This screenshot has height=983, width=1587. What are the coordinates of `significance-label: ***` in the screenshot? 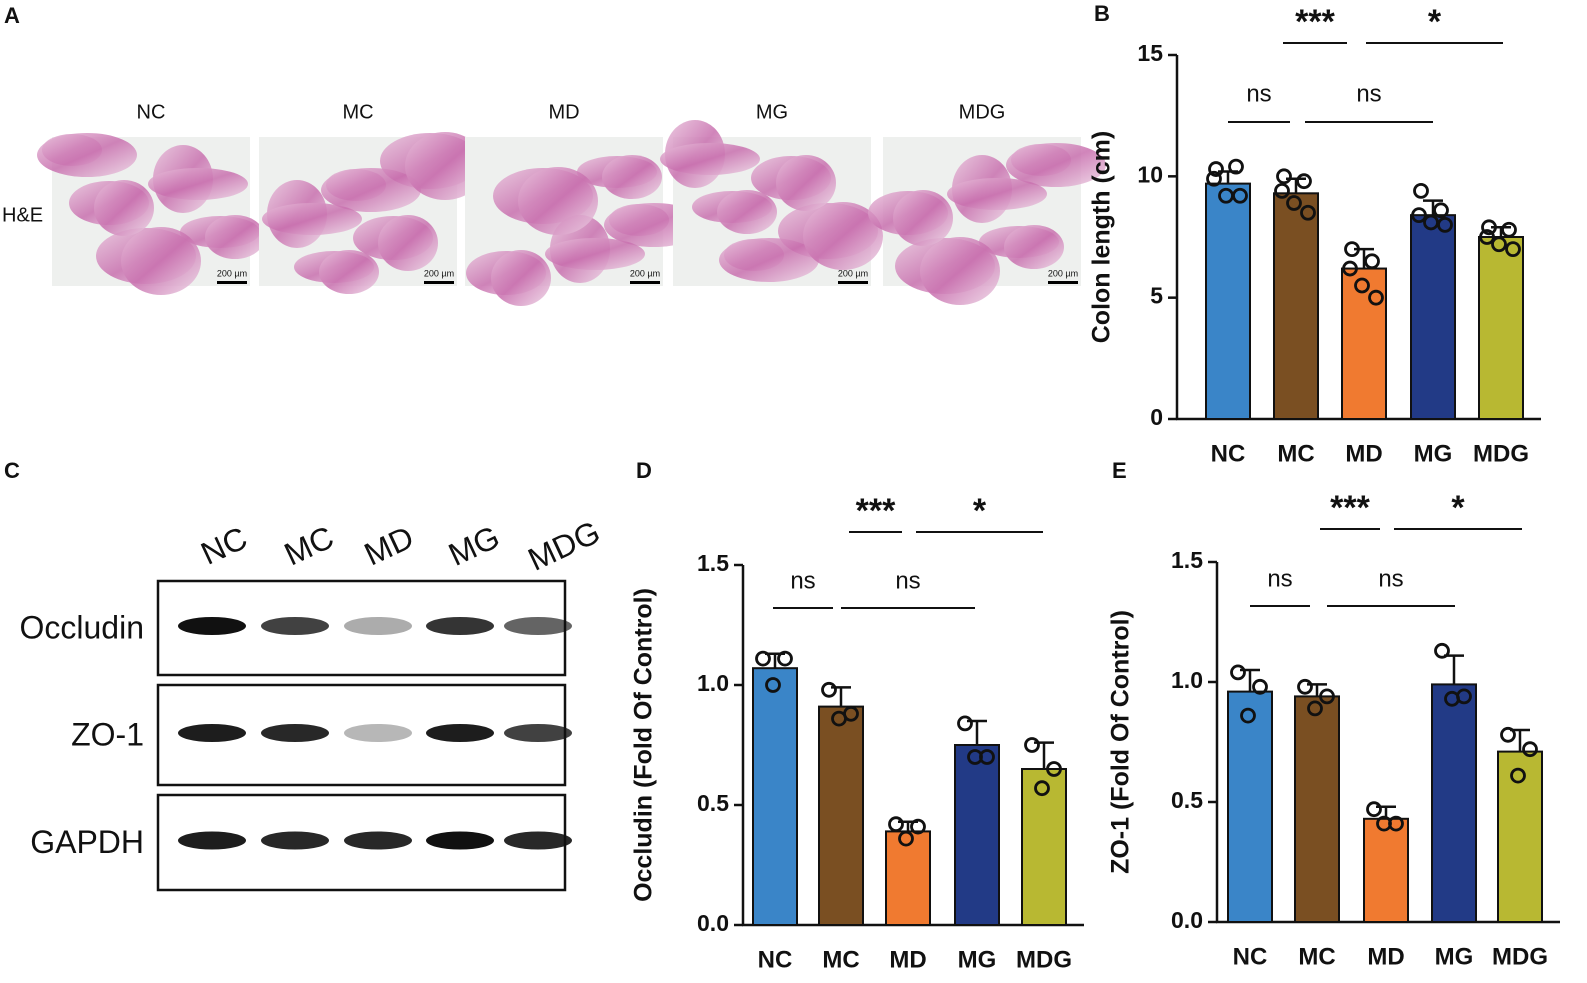 It's located at (1350, 508).